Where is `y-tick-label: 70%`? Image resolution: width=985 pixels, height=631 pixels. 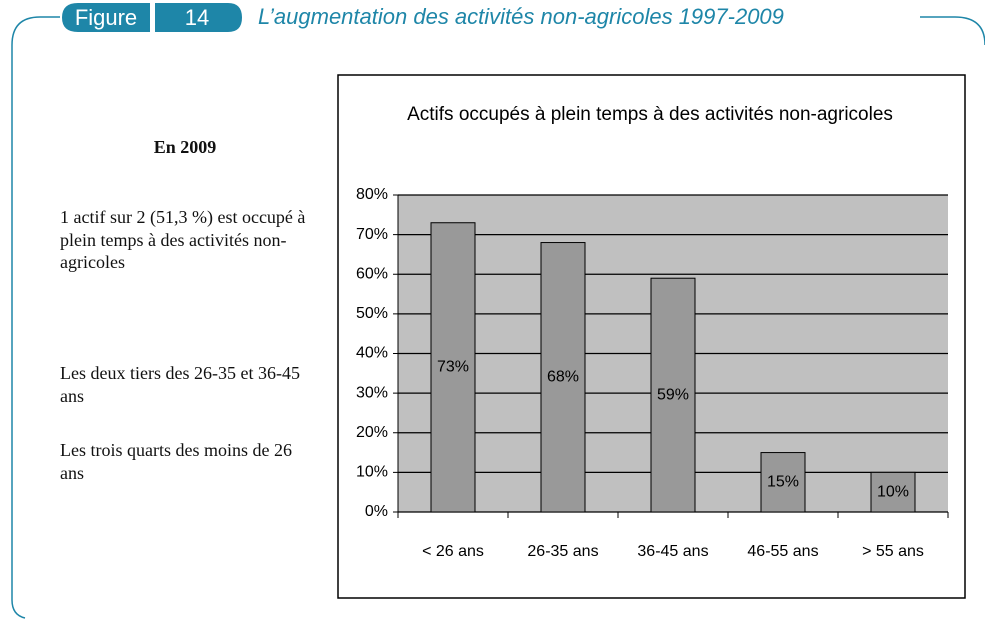
y-tick-label: 70% is located at coordinates (372, 234).